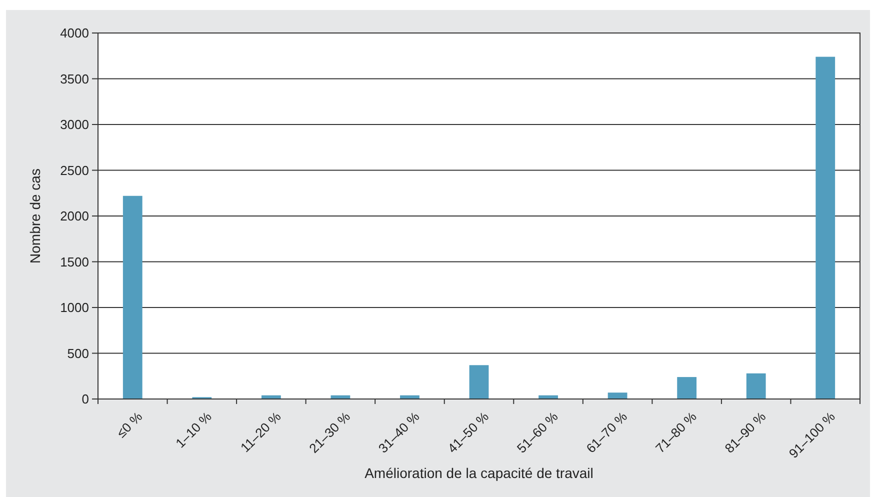 The width and height of the screenshot is (876, 497). Describe the element at coordinates (78, 353) in the screenshot. I see `y-tick-label: 500` at that location.